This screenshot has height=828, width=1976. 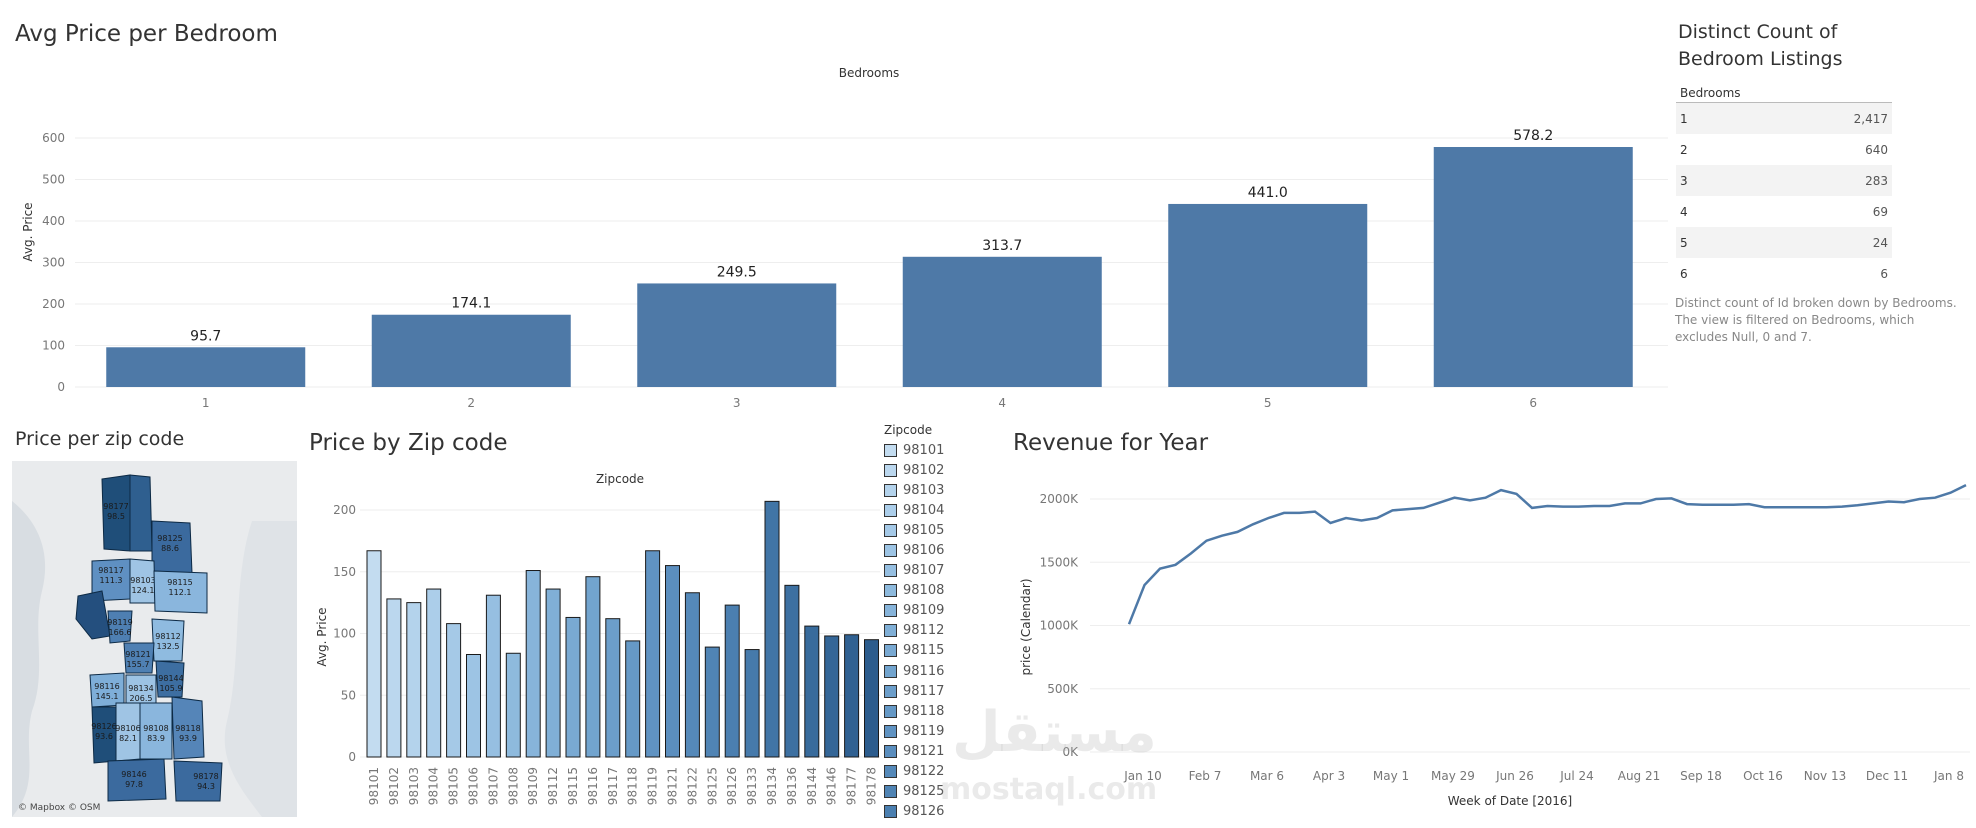 I want to click on count-table: Bedrooms 1 2,417 2 640 3 283 4 69 5 24 6 6, so click(x=1784, y=186).